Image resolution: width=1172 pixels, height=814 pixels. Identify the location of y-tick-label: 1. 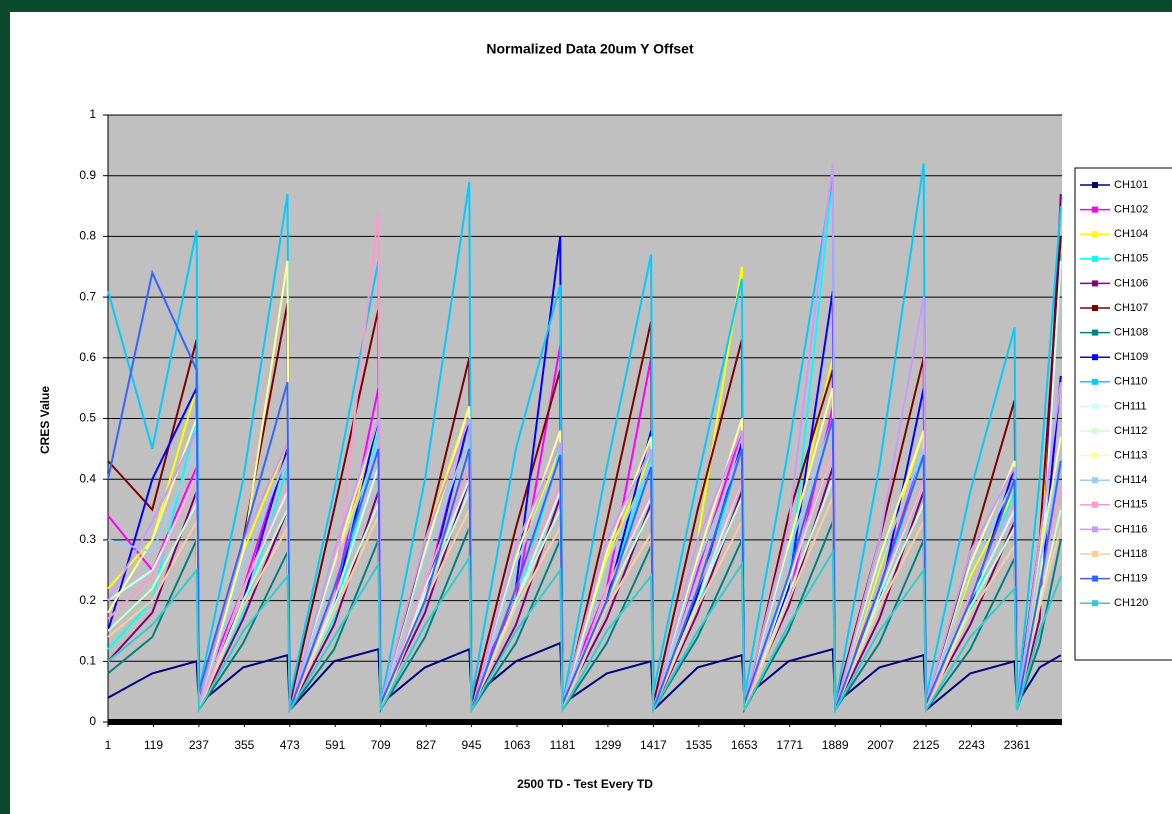
(92, 114).